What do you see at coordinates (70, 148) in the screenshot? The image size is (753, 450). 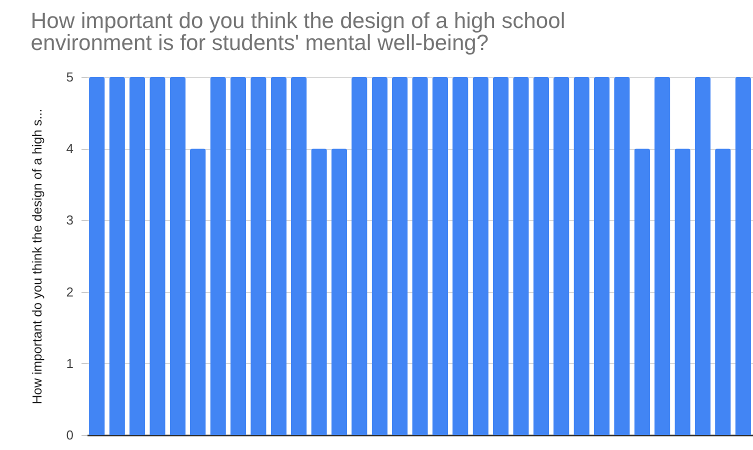 I see `y-tick-label: 4` at bounding box center [70, 148].